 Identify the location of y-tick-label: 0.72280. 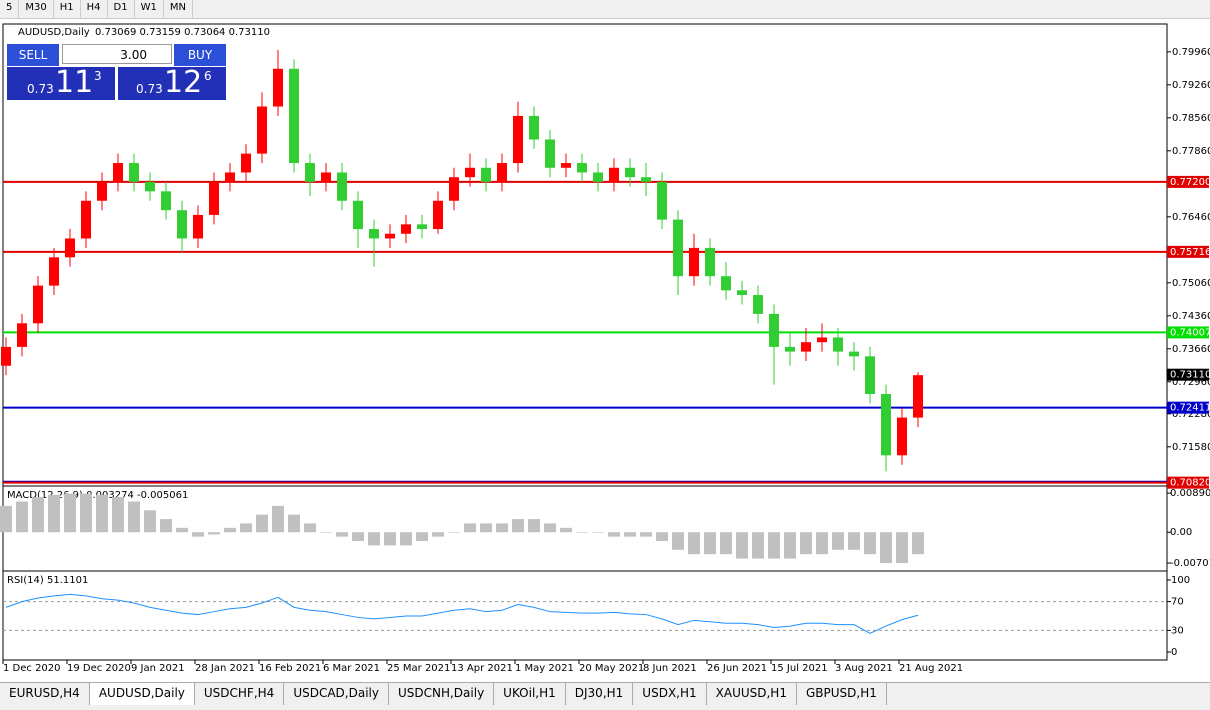
(1191, 414).